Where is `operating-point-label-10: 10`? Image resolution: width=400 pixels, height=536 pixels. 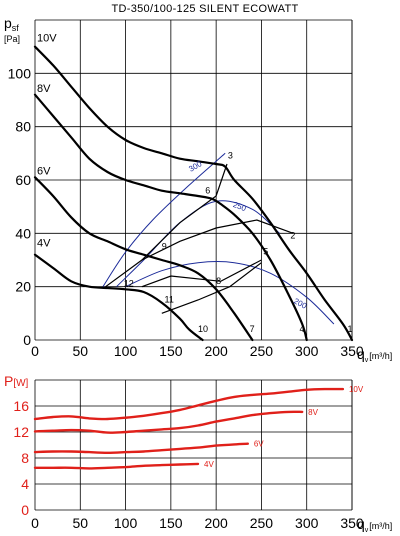 operating-point-label-10: 10 is located at coordinates (203, 329).